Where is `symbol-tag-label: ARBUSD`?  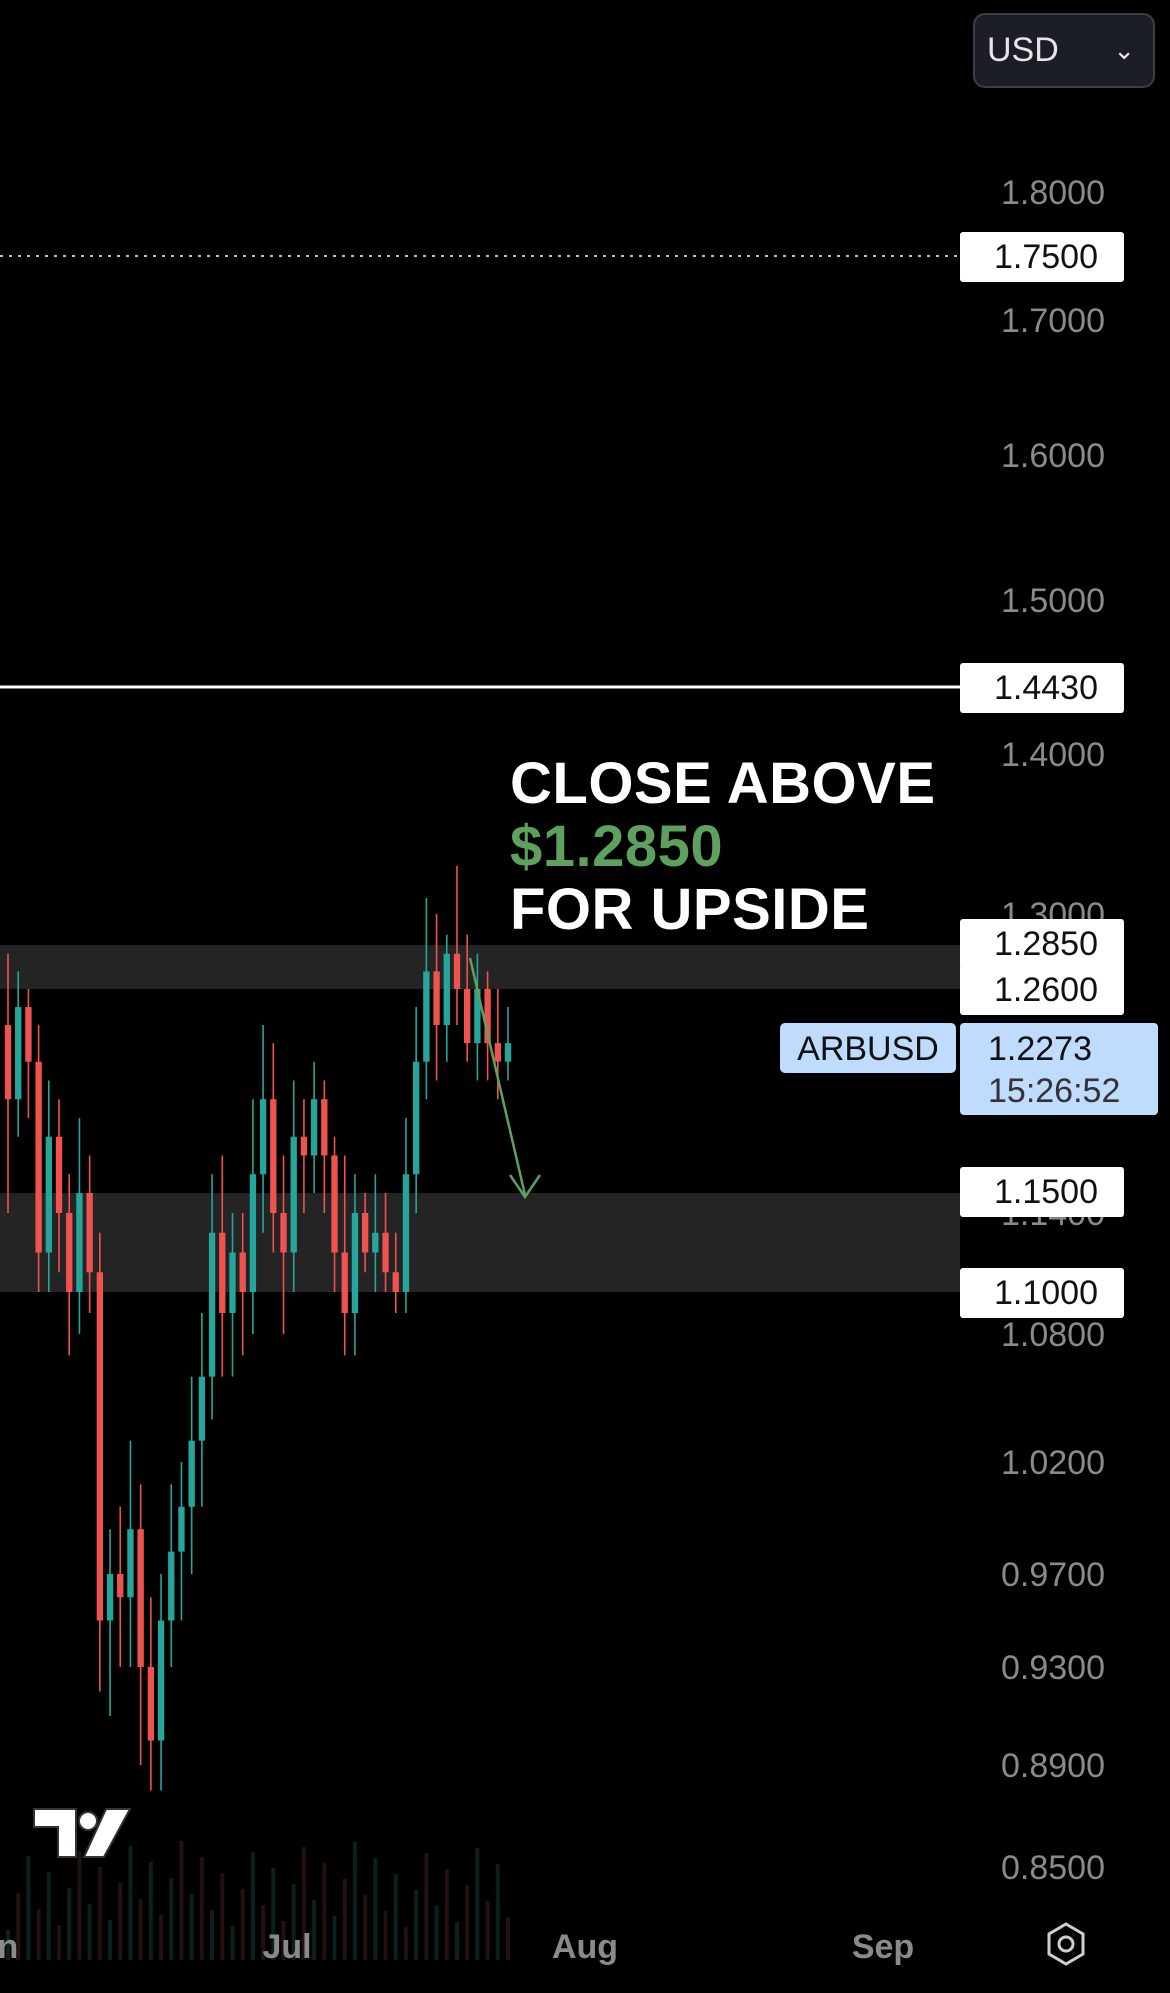
symbol-tag-label: ARBUSD is located at coordinates (868, 1049).